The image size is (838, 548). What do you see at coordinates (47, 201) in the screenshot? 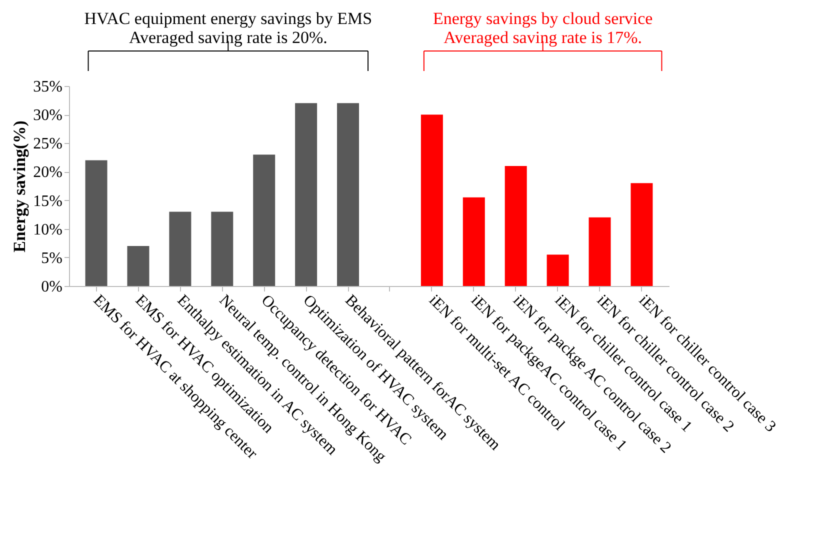
I see `y-tick-label: 15%` at bounding box center [47, 201].